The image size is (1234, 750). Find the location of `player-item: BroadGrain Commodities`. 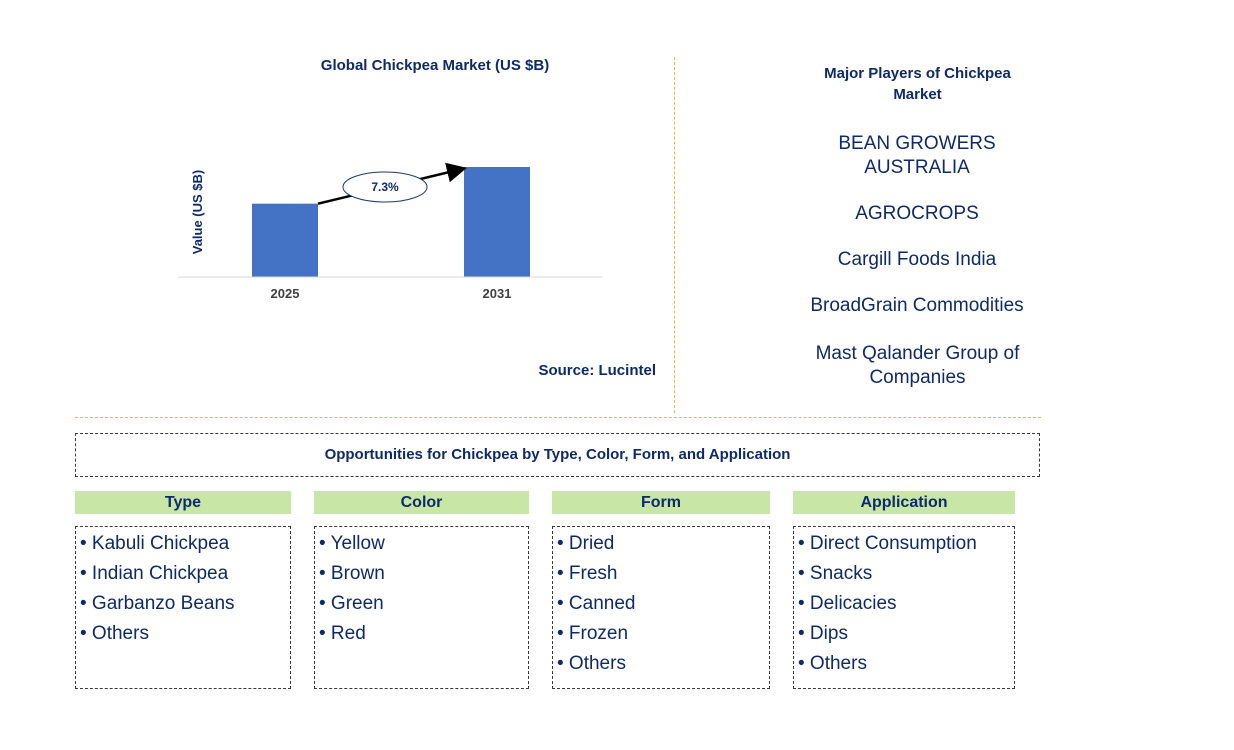

player-item: BroadGrain Commodities is located at coordinates (917, 305).